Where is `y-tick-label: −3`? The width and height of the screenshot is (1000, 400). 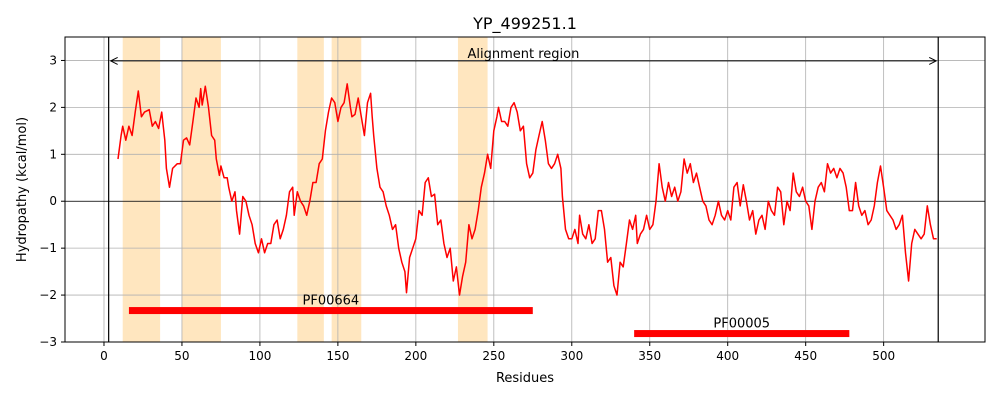 y-tick-label: −3 is located at coordinates (48, 342).